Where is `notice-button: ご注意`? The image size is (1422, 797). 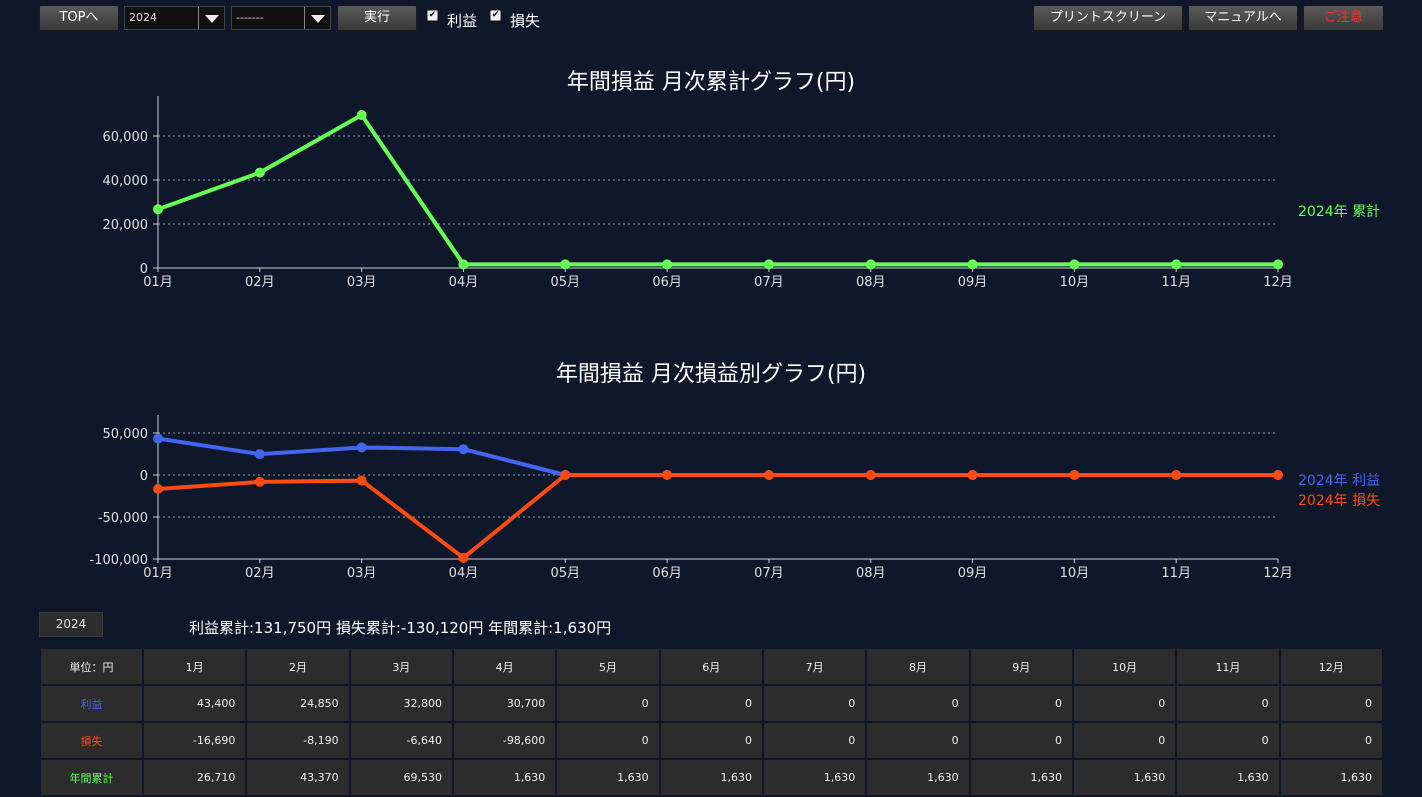
notice-button: ご注意 is located at coordinates (1343, 18).